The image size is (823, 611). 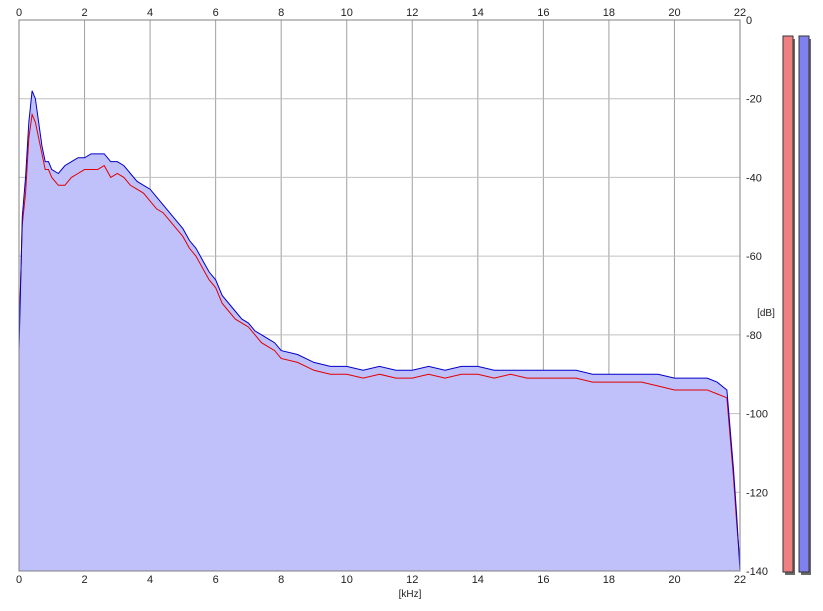 What do you see at coordinates (609, 13) in the screenshot?
I see `x-tick-label-top-9: 18` at bounding box center [609, 13].